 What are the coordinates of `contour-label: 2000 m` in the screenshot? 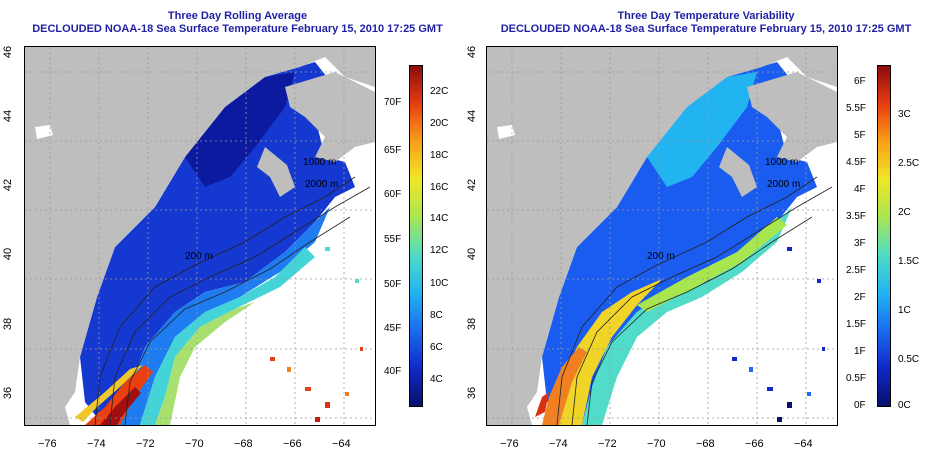 It's located at (321, 184).